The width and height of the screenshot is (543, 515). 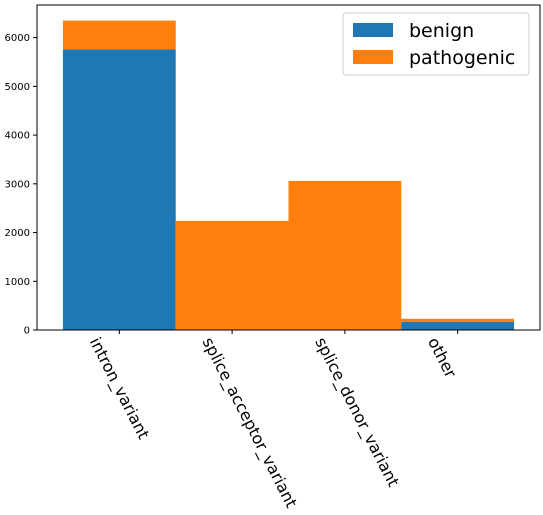 I want to click on y-tick-label: 6000, so click(x=17, y=38).